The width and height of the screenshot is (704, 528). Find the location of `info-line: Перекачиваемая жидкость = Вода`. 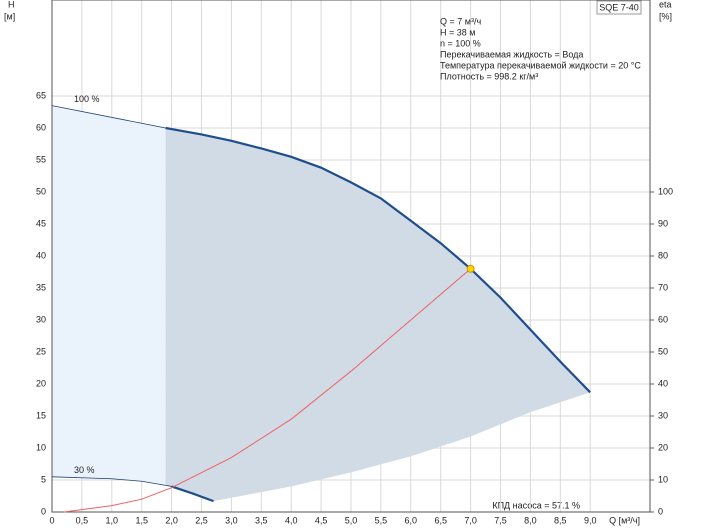

info-line: Перекачиваемая жидкость = Вода is located at coordinates (511, 54).